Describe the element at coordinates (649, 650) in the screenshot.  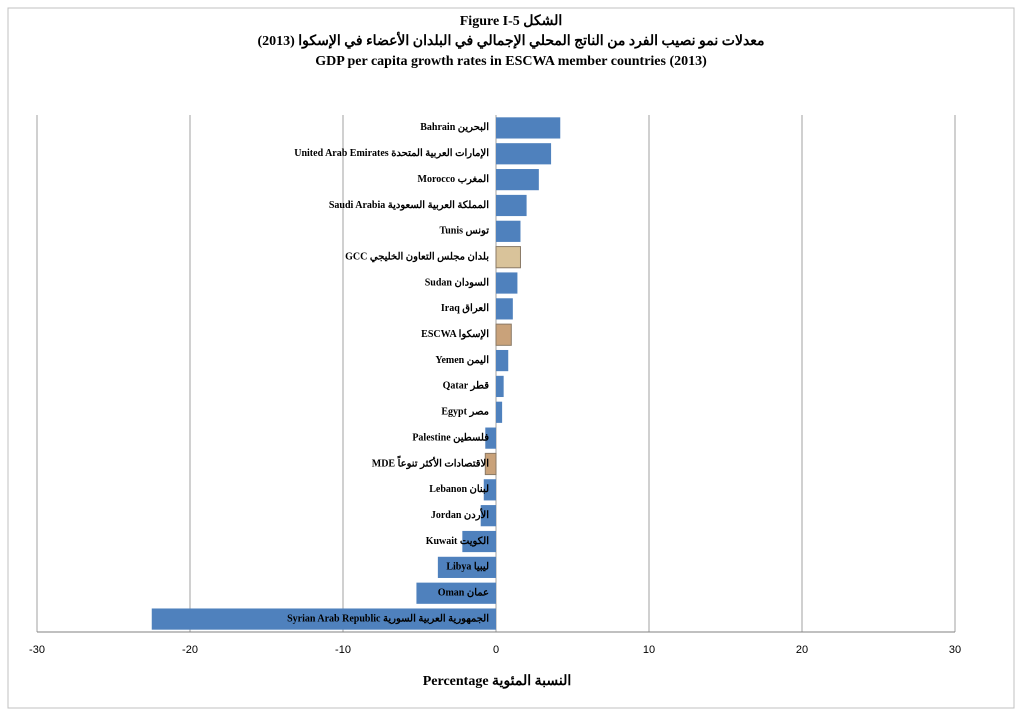
I see `x-tick-label: 10` at that location.